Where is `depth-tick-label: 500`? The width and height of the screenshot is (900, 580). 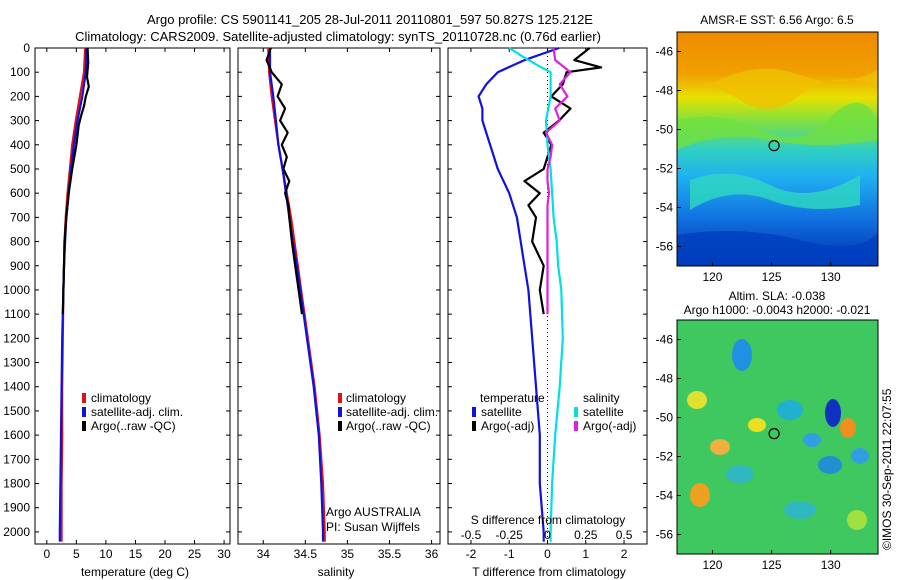
depth-tick-label: 500 is located at coordinates (20, 169).